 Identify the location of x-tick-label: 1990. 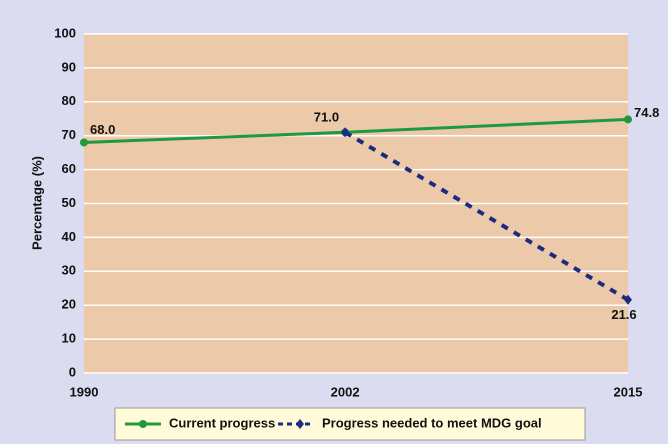
(84, 391).